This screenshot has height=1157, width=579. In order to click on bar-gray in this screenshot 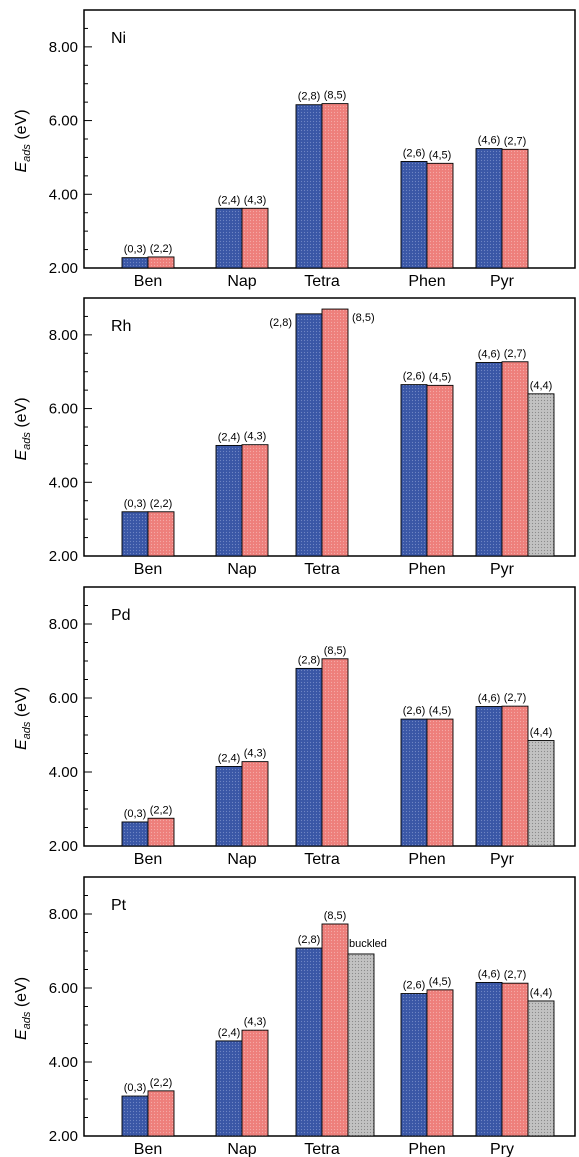, I will do `click(541, 793)`.